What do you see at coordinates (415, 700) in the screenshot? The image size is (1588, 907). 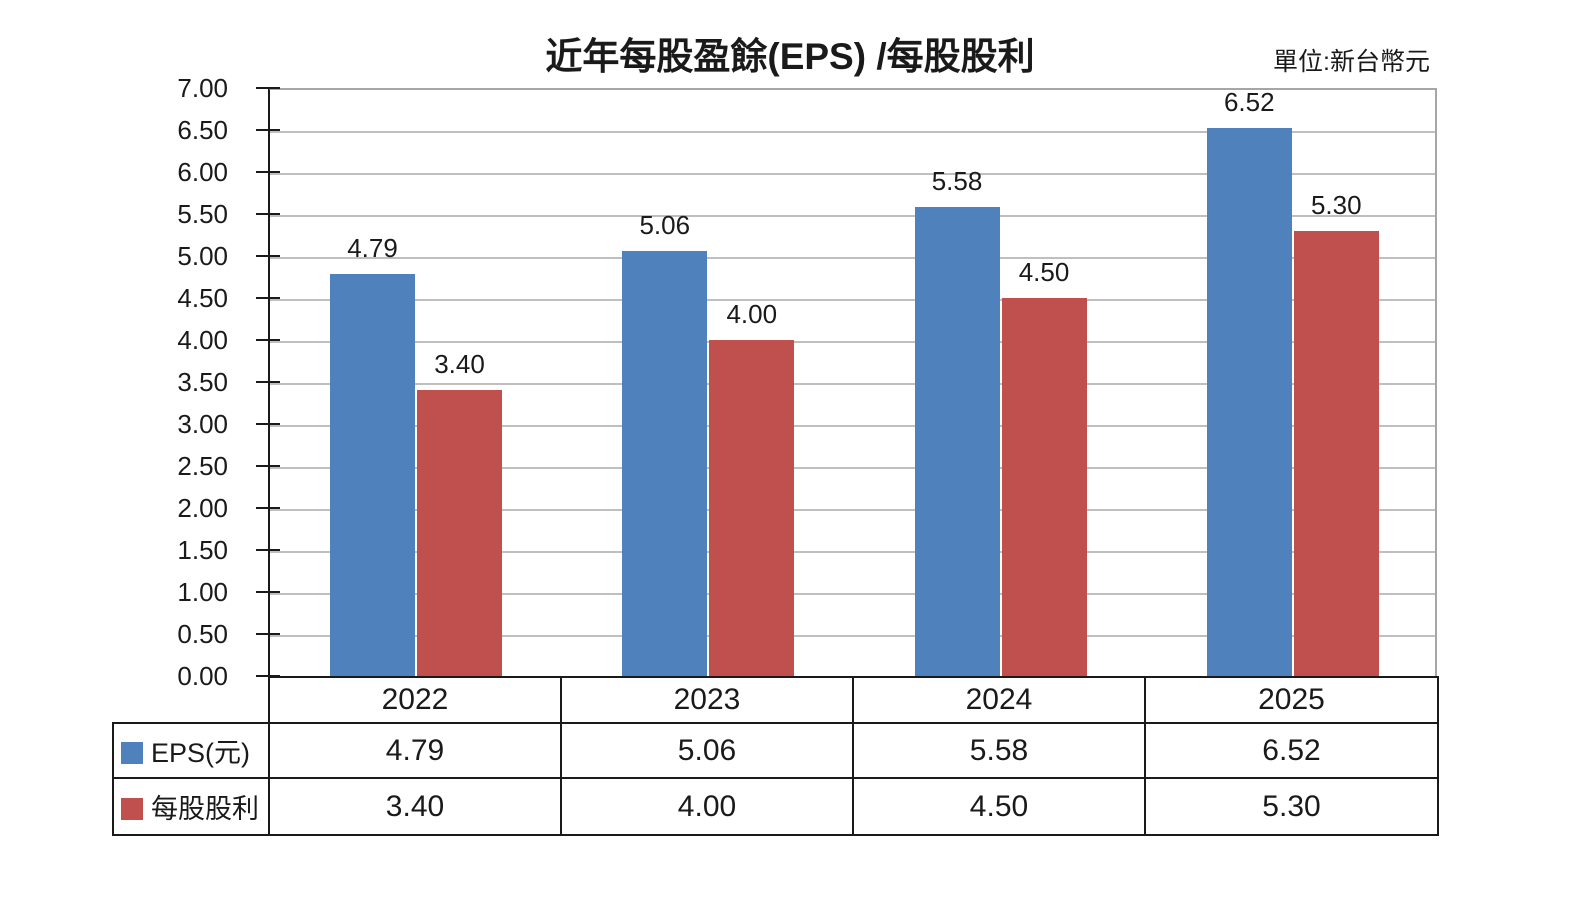 I see `year-cell: 2022` at bounding box center [415, 700].